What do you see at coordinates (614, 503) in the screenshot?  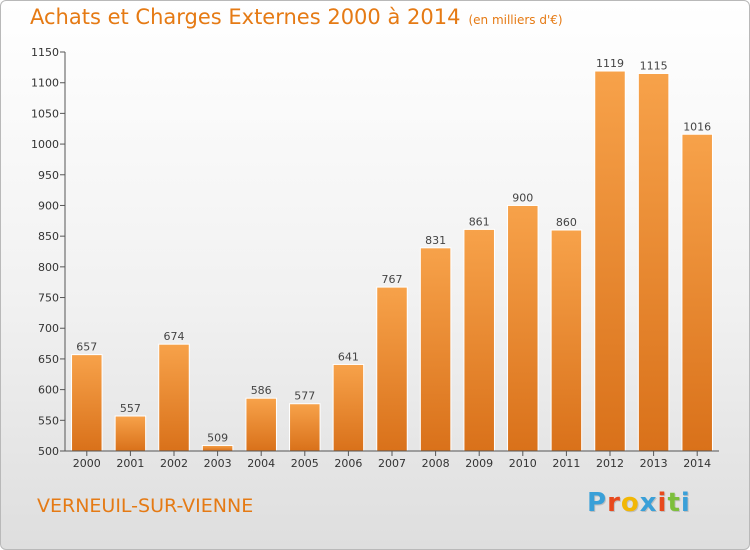 I see `logo-letter: r` at bounding box center [614, 503].